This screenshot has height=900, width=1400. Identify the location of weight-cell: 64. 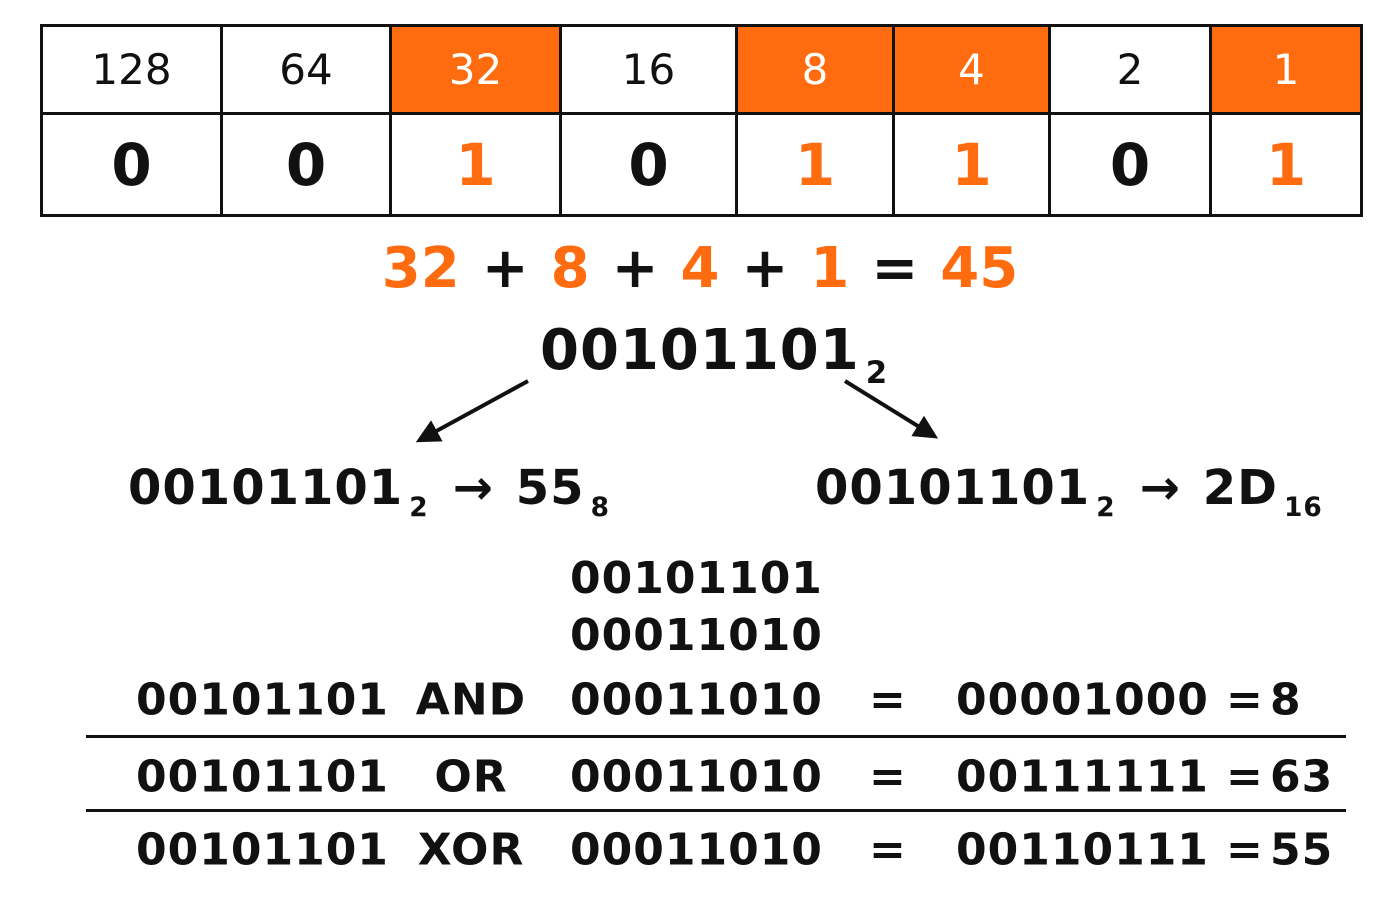
(306, 69).